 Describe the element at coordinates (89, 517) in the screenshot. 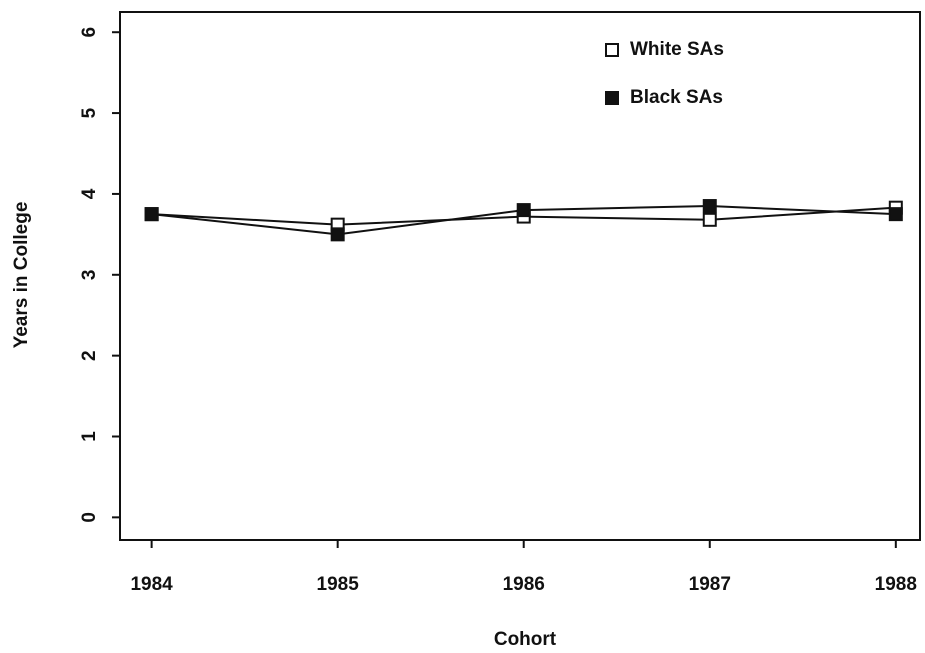

I see `y-tick-label: 0` at that location.